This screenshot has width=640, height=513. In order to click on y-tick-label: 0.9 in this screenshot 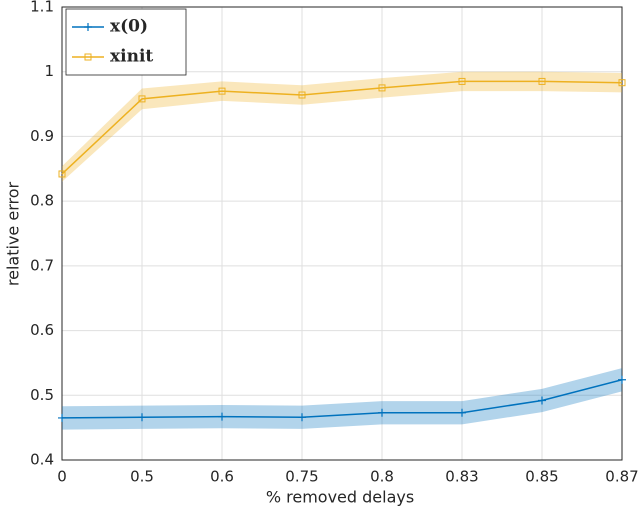, I will do `click(42, 136)`.